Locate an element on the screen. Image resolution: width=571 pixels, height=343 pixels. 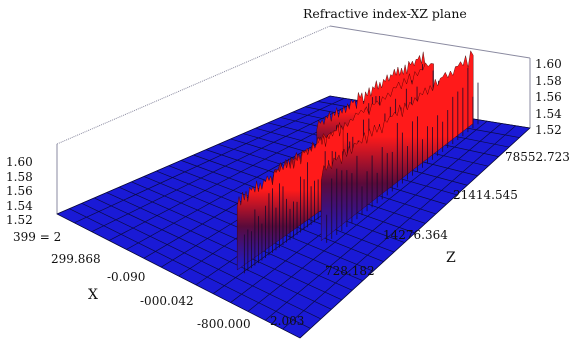
y-tick-label-left: 1.52 is located at coordinates (19, 220).